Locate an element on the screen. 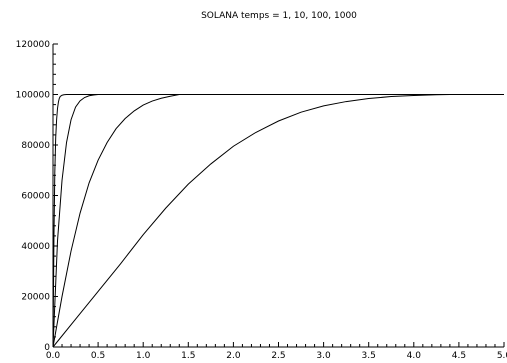  y-tick-label: 100000 is located at coordinates (33, 96).